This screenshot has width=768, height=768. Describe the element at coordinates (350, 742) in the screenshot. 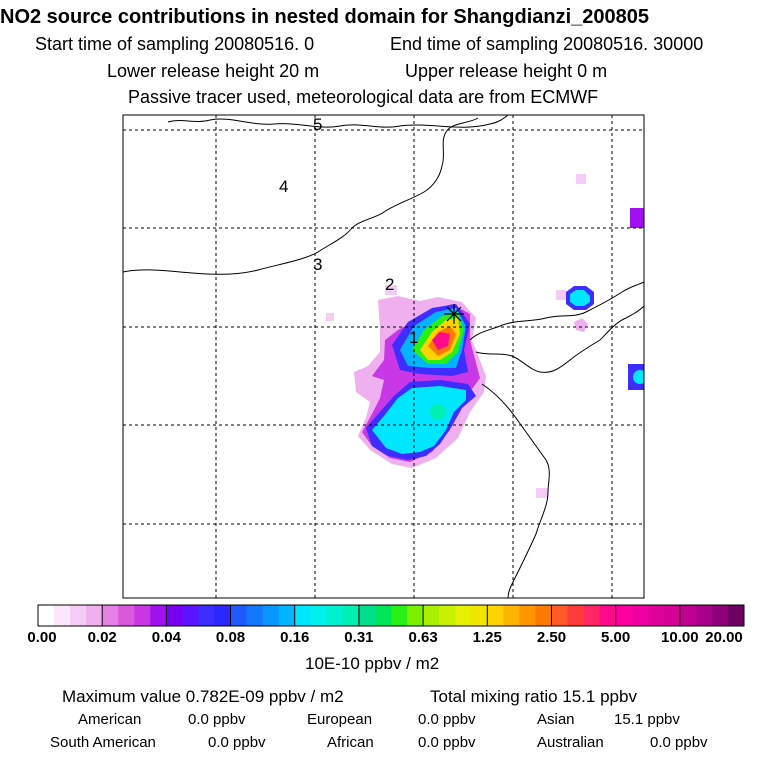

I see `region-african-label: African` at that location.